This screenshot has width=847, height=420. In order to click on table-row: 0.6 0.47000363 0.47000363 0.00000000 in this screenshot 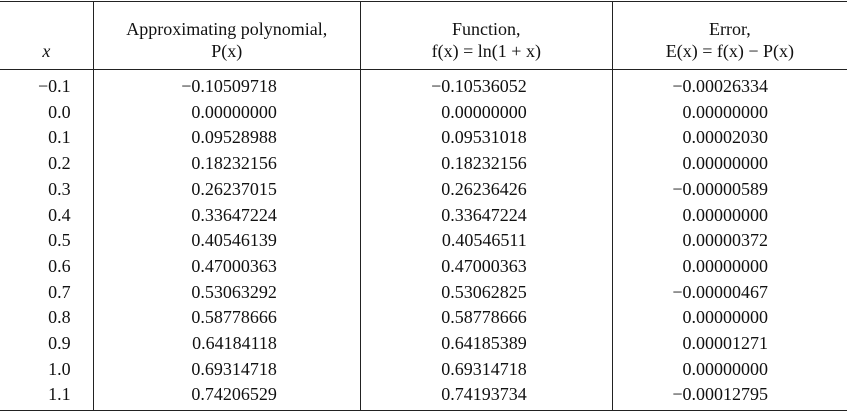, I will do `click(423, 266)`.